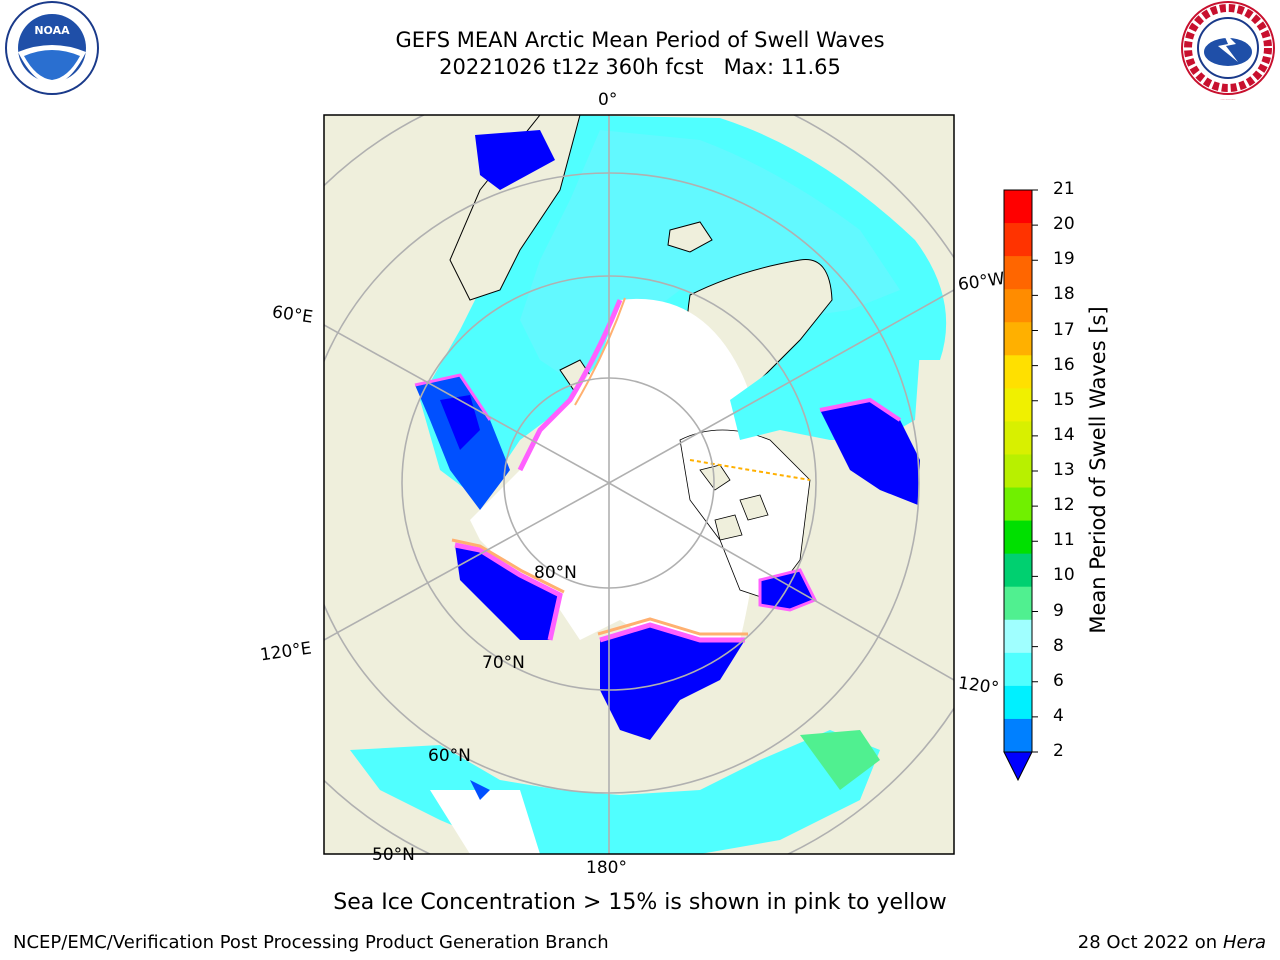  Describe the element at coordinates (1064, 189) in the screenshot. I see `colorbar-tick-label: 21` at that location.